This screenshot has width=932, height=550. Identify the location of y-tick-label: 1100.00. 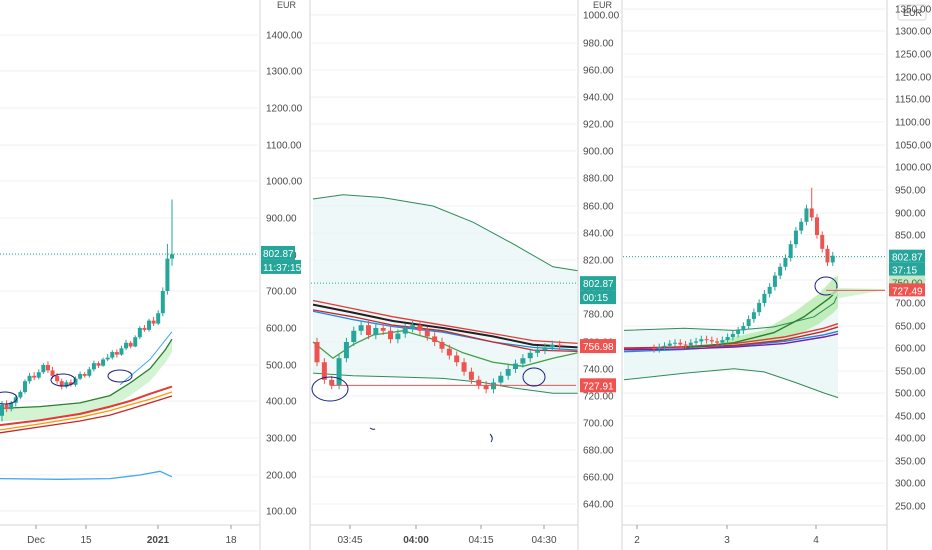
(913, 123).